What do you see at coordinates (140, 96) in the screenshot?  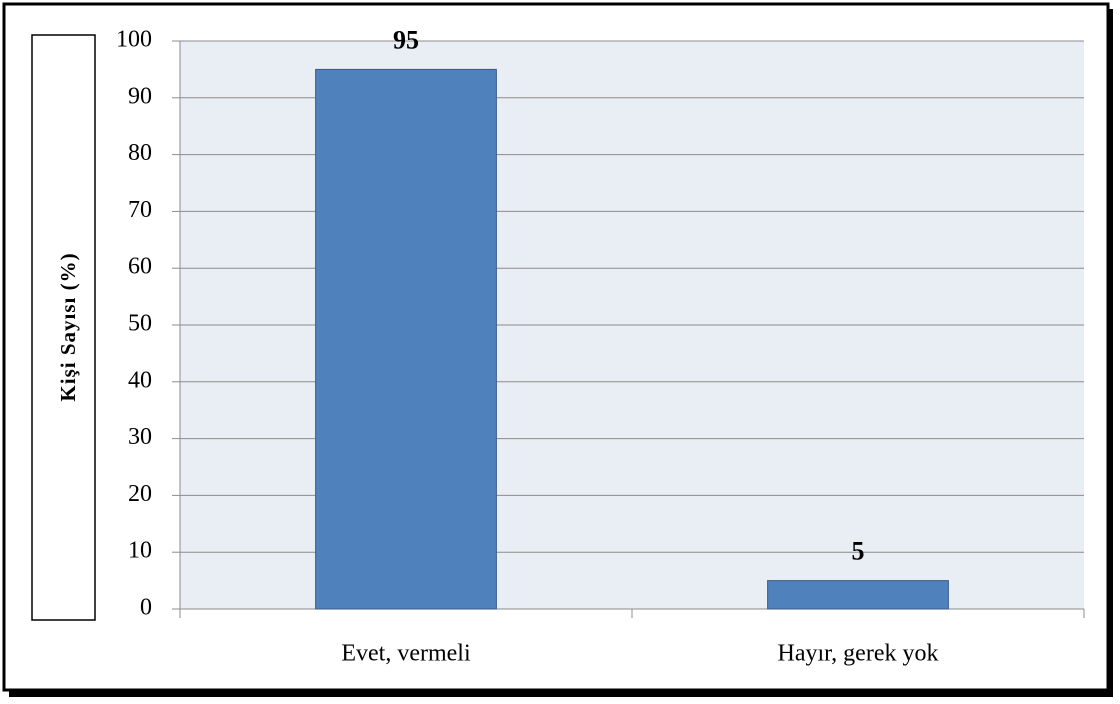 I see `y-tick-label: 90` at bounding box center [140, 96].